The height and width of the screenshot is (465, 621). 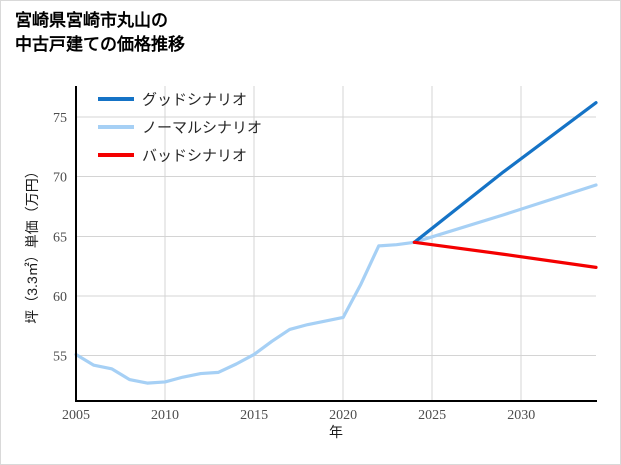 I want to click on x-tick-label: 2030, so click(x=521, y=415).